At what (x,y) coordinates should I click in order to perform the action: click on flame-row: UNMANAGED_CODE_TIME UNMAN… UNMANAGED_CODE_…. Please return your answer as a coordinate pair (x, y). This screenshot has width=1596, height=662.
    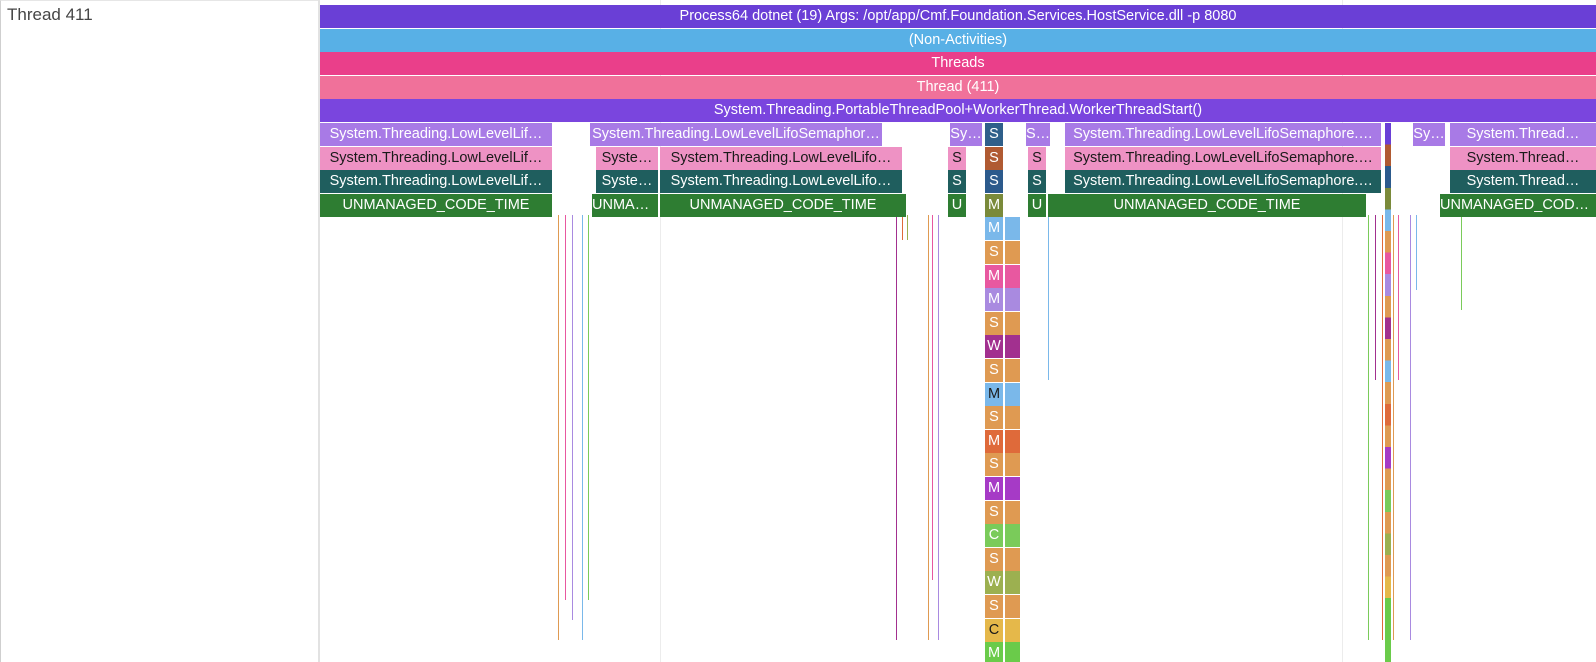
    Looking at the image, I should click on (958, 205).